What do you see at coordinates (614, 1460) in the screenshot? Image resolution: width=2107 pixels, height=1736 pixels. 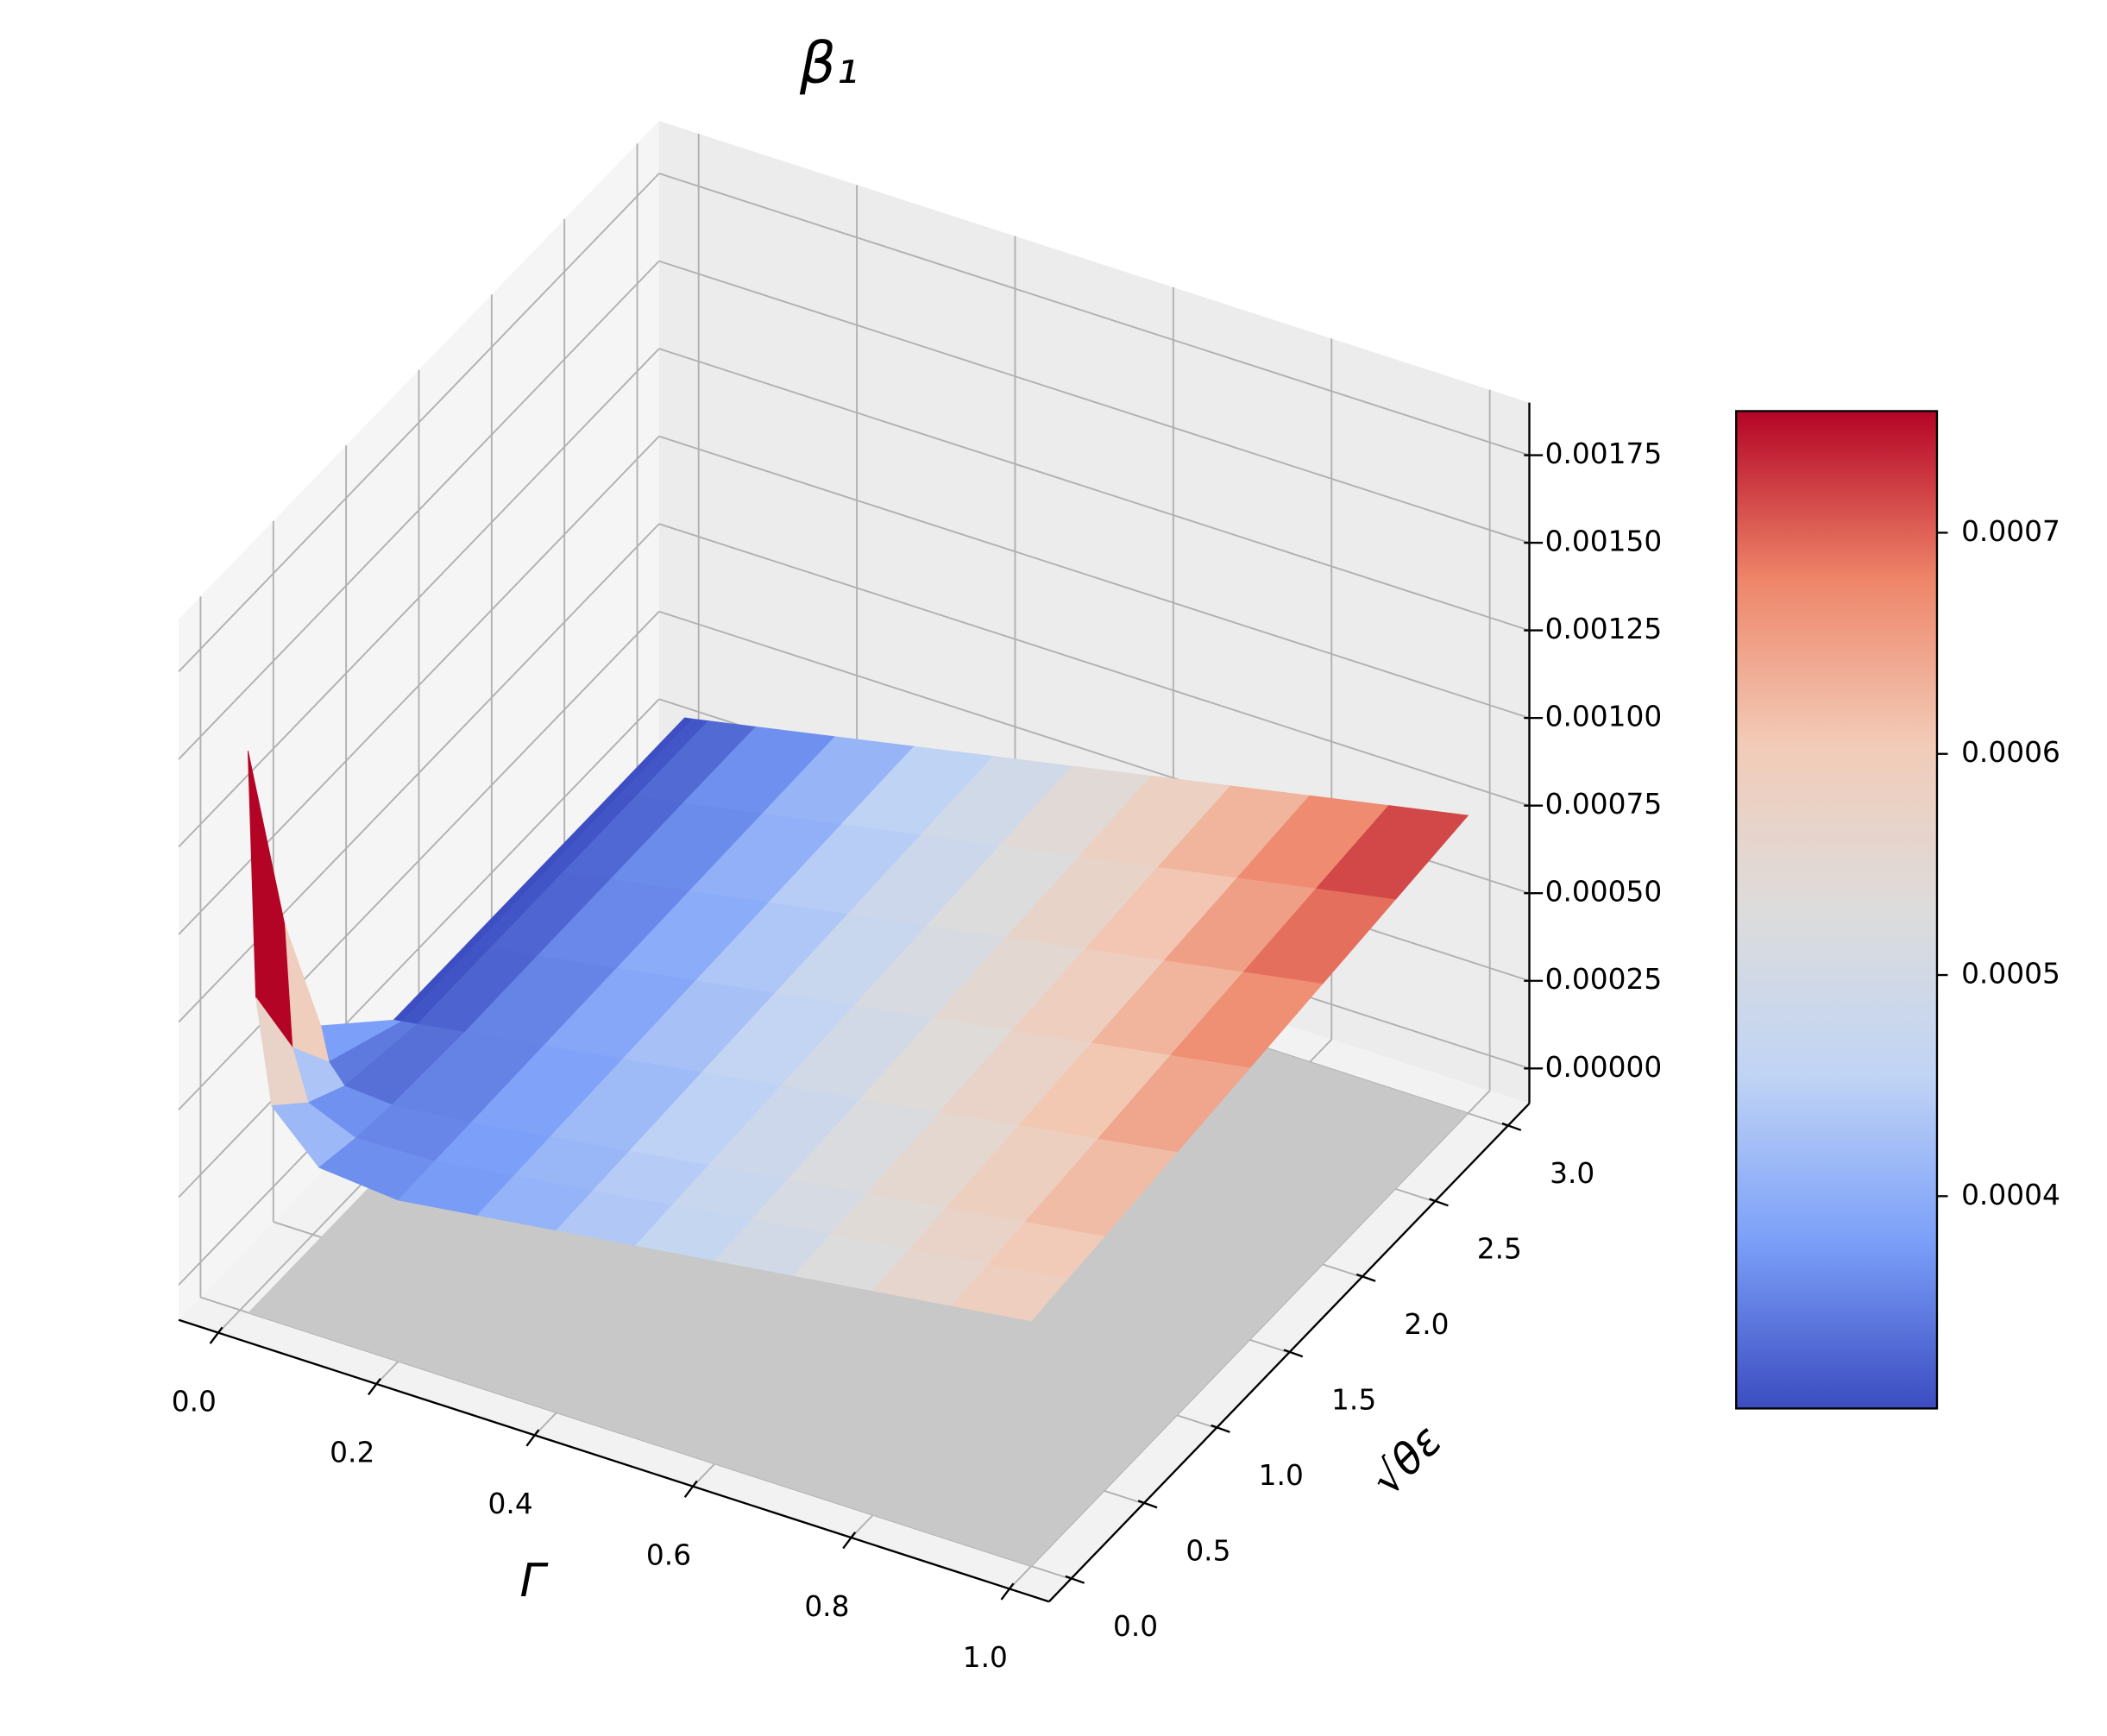 I see `x-axis` at bounding box center [614, 1460].